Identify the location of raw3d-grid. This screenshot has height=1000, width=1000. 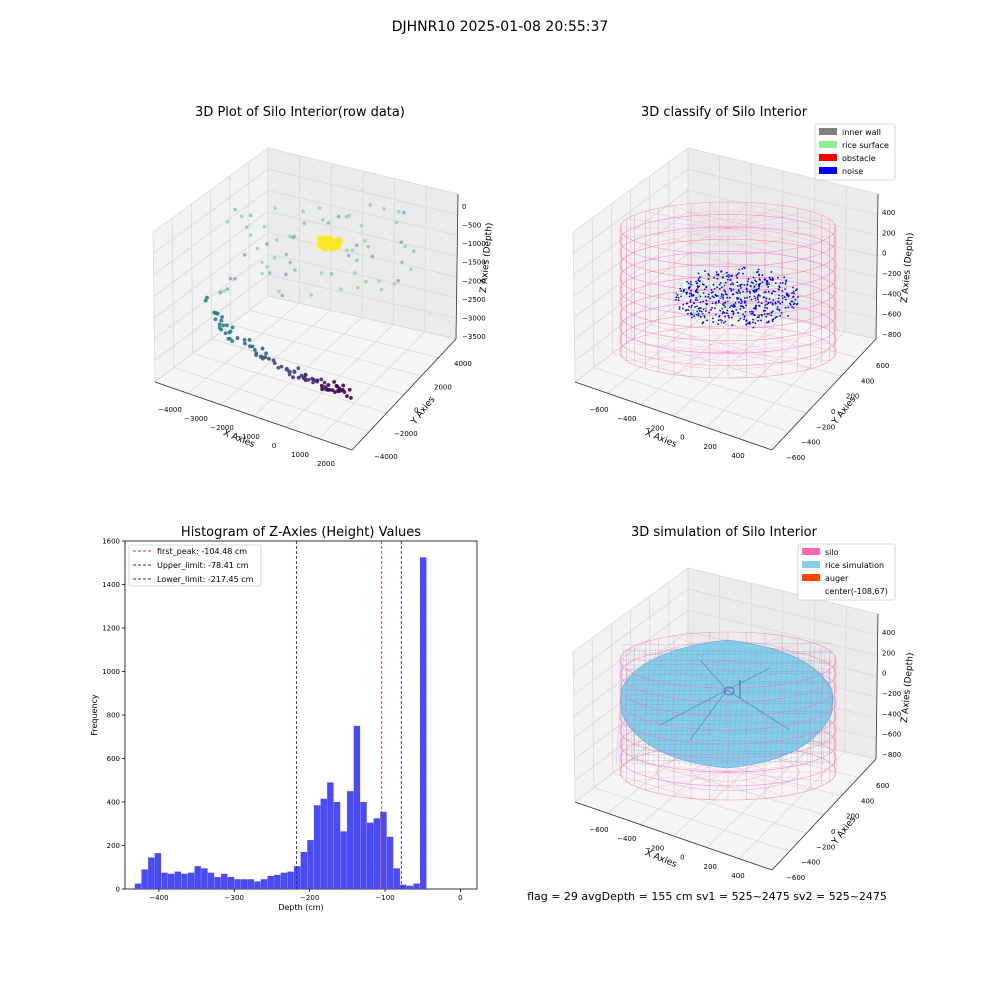
(211, 233).